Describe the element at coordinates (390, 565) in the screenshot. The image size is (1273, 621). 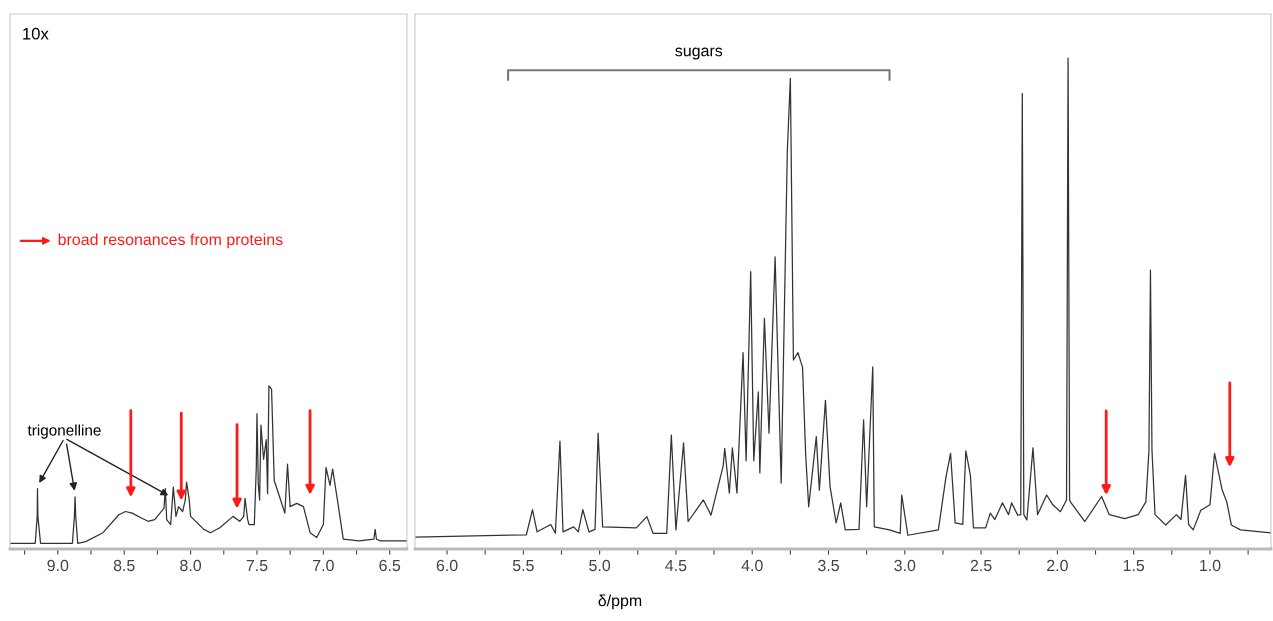
I see `x-tick-label: 6.5` at that location.